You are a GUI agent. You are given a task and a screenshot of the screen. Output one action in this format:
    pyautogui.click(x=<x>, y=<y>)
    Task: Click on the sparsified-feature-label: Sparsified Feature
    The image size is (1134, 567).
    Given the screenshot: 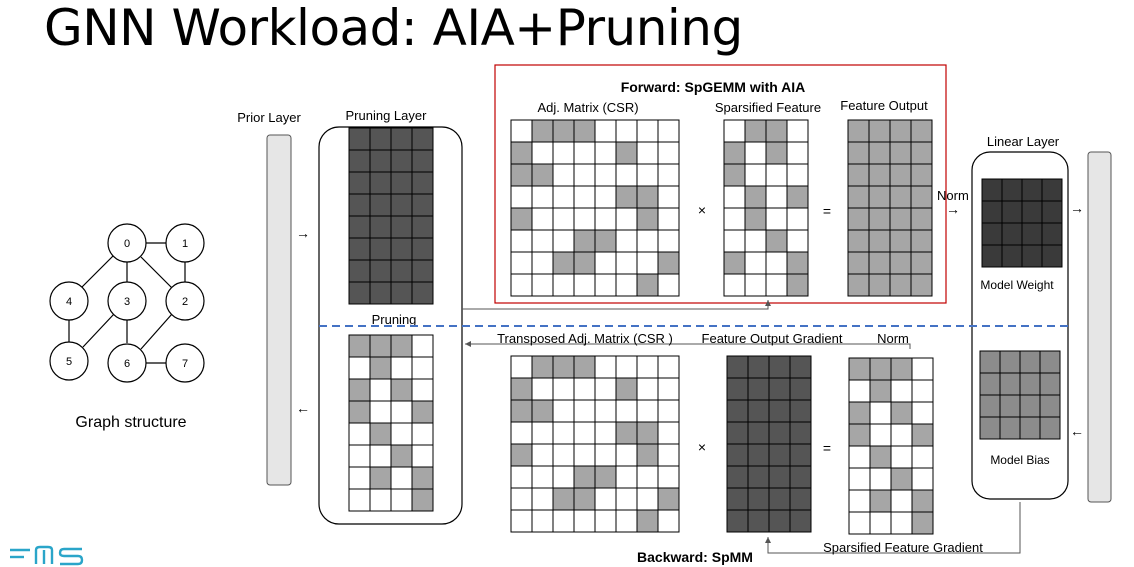 What is the action you would take?
    pyautogui.click(x=768, y=107)
    